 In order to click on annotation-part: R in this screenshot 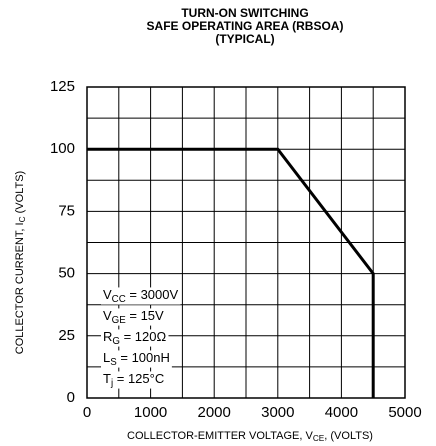, I will do `click(107, 336)`.